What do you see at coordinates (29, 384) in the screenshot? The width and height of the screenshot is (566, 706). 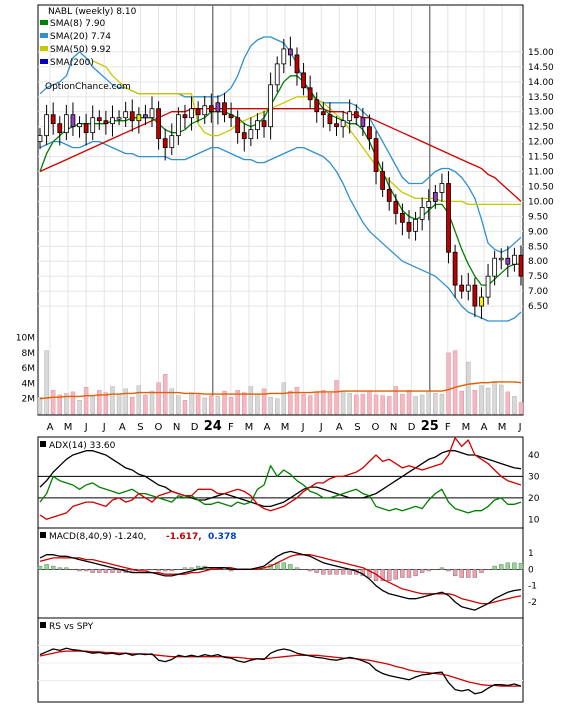 I see `volume-tick-label: 4M` at bounding box center [29, 384].